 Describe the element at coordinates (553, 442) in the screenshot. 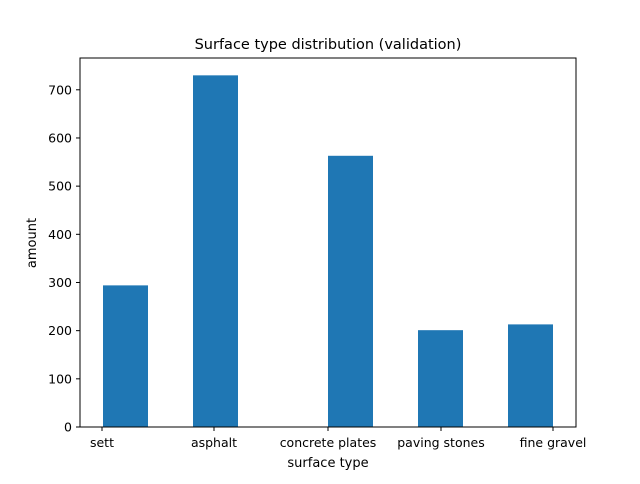

I see `x-tick-label: fine gravel` at that location.